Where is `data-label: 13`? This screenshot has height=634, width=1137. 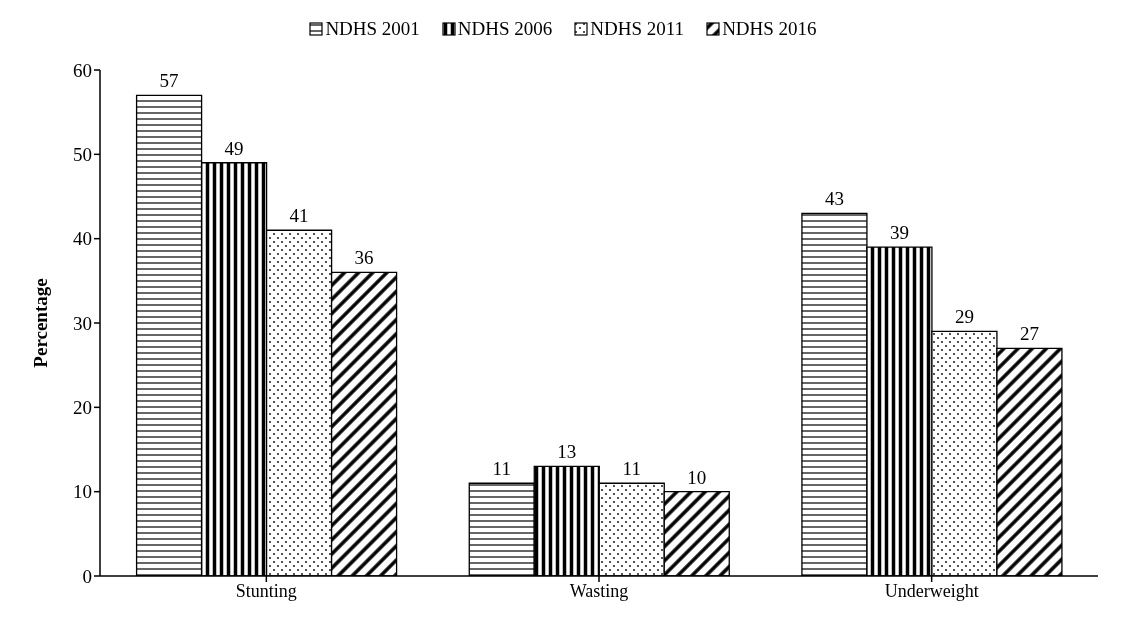
data-label: 13 is located at coordinates (567, 452).